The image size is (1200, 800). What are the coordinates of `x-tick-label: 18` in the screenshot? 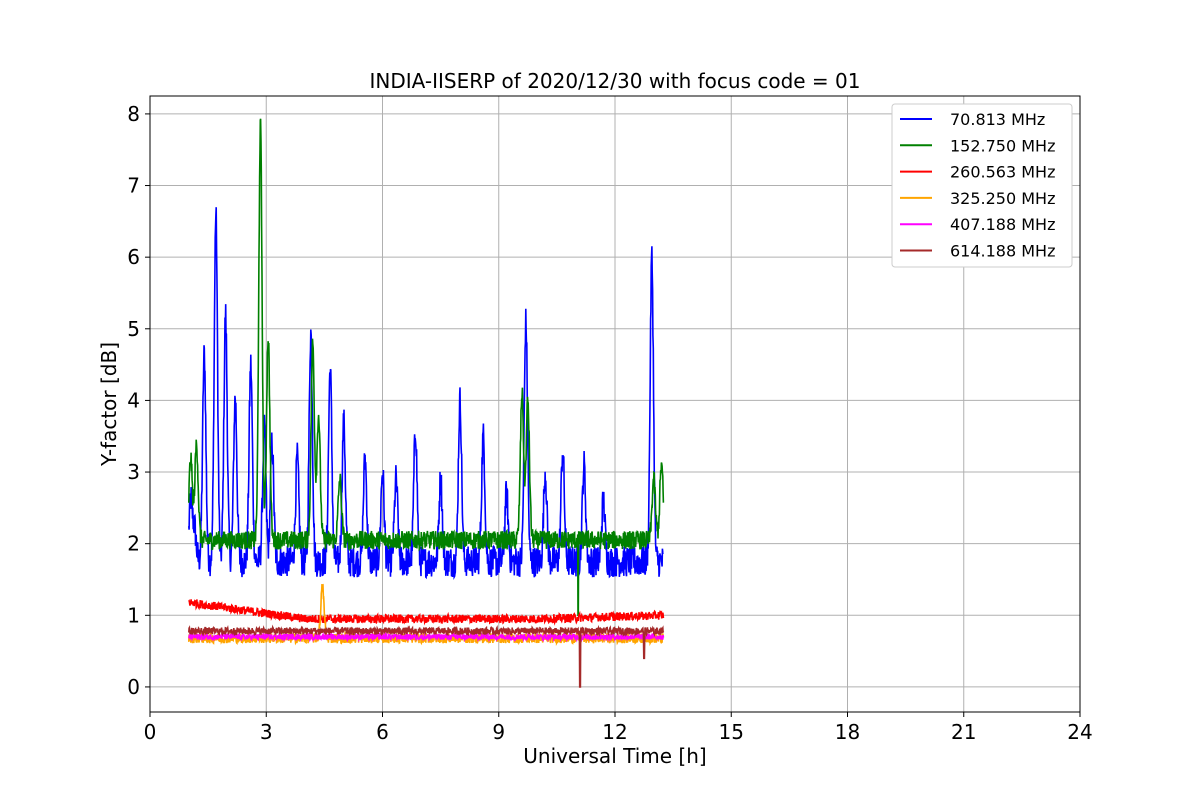 It's located at (847, 732).